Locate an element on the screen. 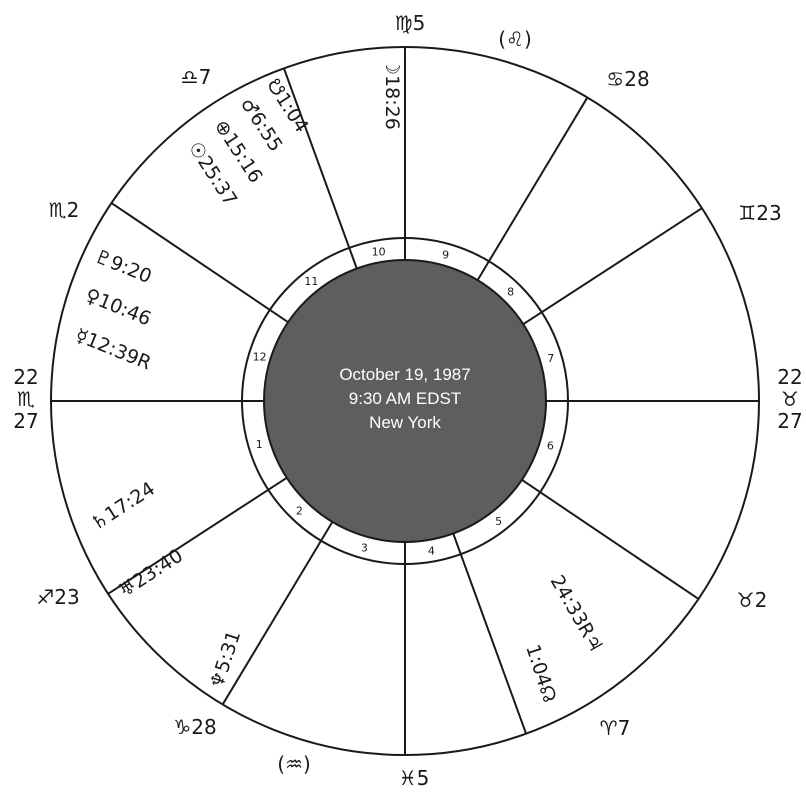 The height and width of the screenshot is (794, 806). house-number-11: 11 is located at coordinates (311, 281).